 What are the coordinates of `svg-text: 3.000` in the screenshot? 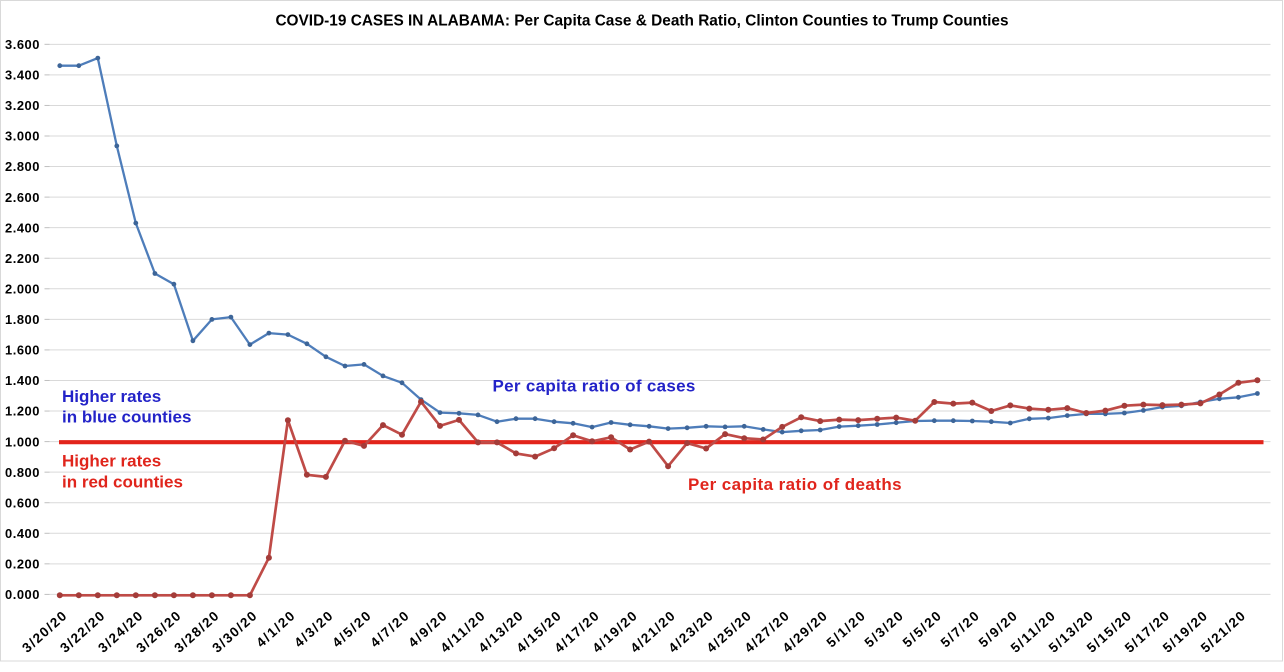 It's located at (22, 136).